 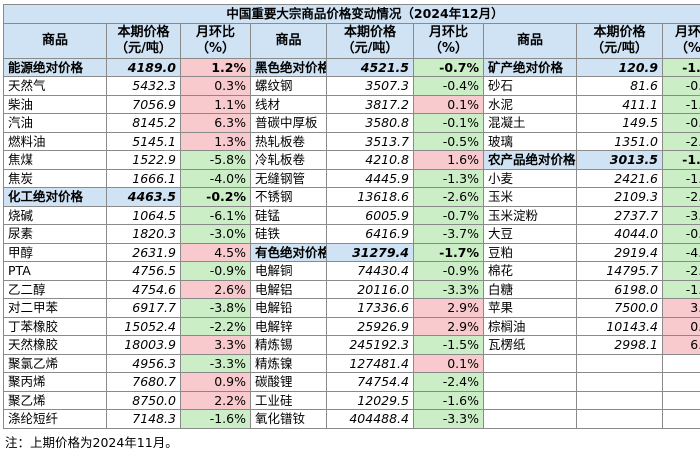 What do you see at coordinates (530, 104) in the screenshot?
I see `commodity-name: 水泥` at bounding box center [530, 104].